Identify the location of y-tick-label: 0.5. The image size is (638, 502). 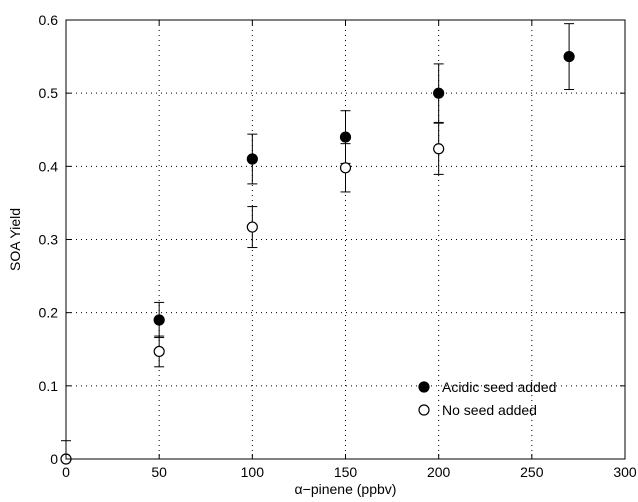
(49, 93).